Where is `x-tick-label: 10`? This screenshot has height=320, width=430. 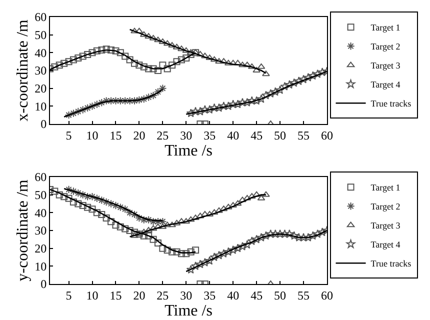
x-tick-label: 10 is located at coordinates (92, 295).